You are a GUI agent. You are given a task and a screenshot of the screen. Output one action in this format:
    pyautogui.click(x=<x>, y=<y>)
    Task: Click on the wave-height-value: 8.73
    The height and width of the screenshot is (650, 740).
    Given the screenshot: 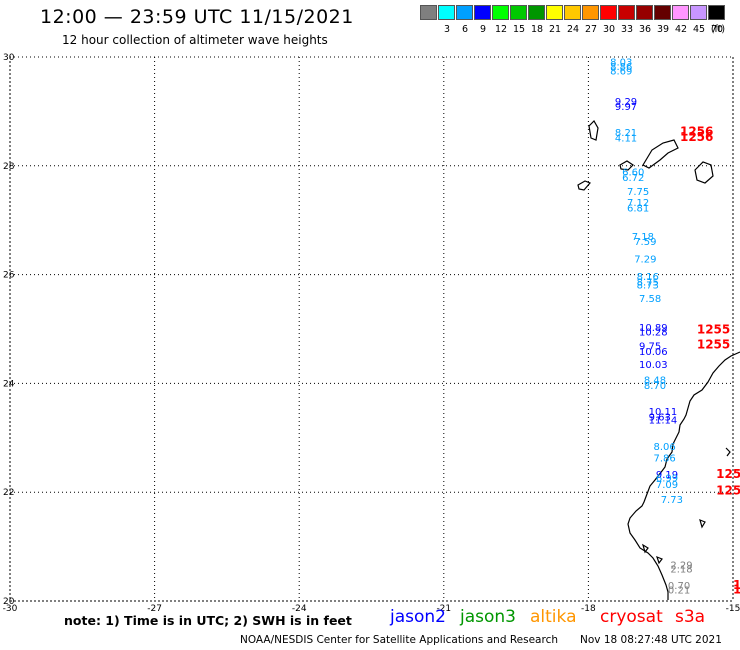 What is the action you would take?
    pyautogui.click(x=648, y=286)
    